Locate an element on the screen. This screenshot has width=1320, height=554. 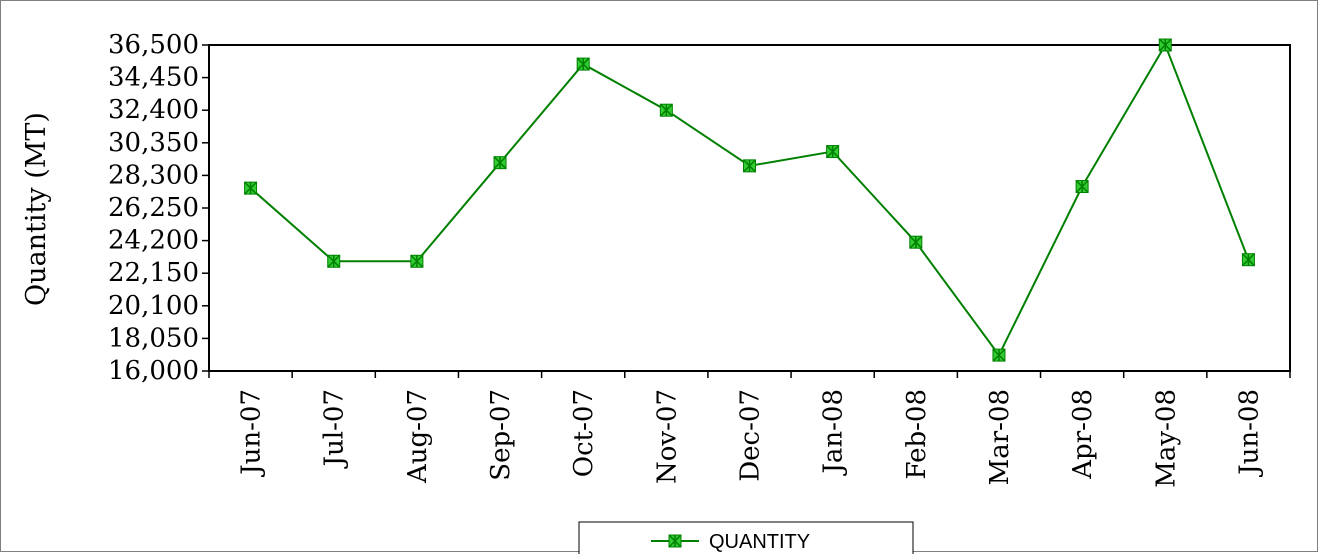
x-tick-label: Nov-07 is located at coordinates (667, 436).